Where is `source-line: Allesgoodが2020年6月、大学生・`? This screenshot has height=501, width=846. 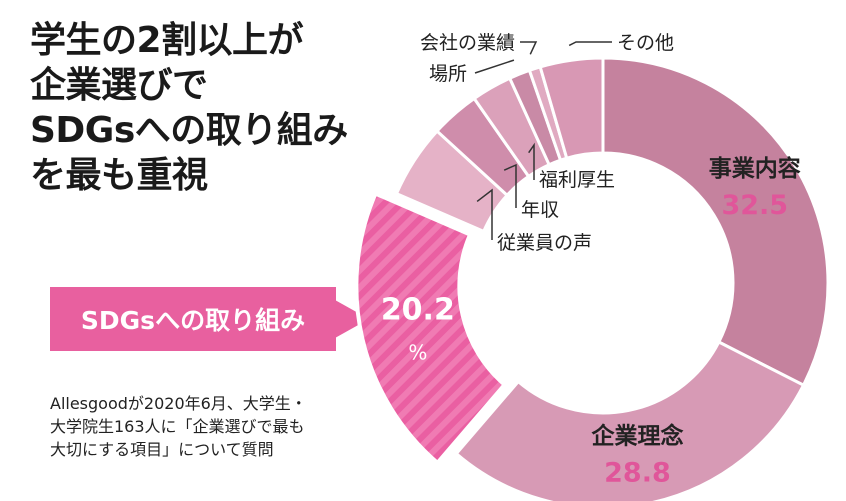
source-line: Allesgoodが2020年6月、大学生・ is located at coordinates (178, 403).